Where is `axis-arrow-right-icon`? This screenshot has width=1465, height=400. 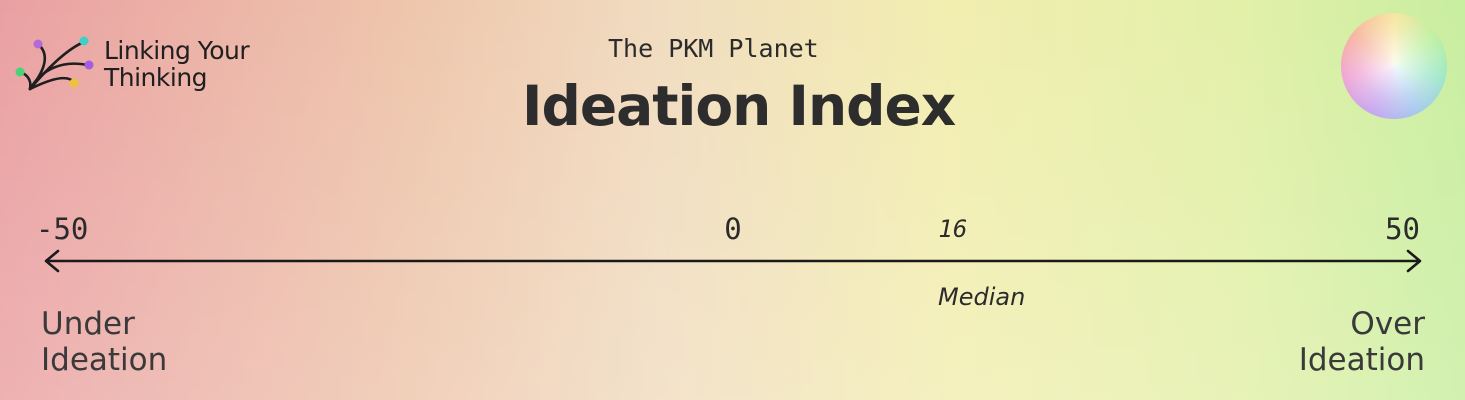
axis-arrow-right-icon is located at coordinates (1414, 261).